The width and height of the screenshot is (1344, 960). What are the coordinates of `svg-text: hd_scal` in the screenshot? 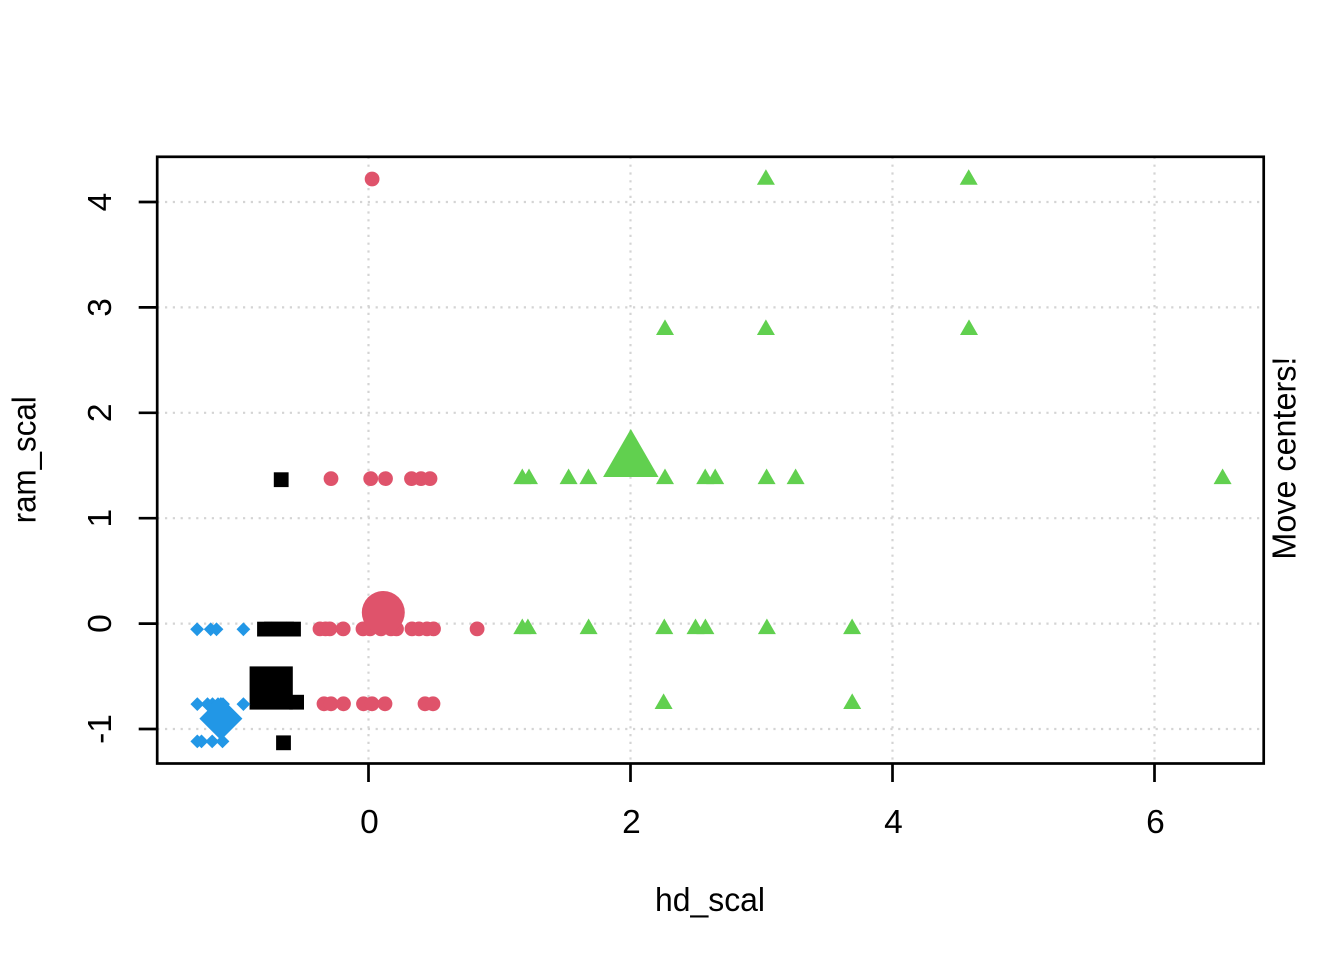 It's located at (710, 899).